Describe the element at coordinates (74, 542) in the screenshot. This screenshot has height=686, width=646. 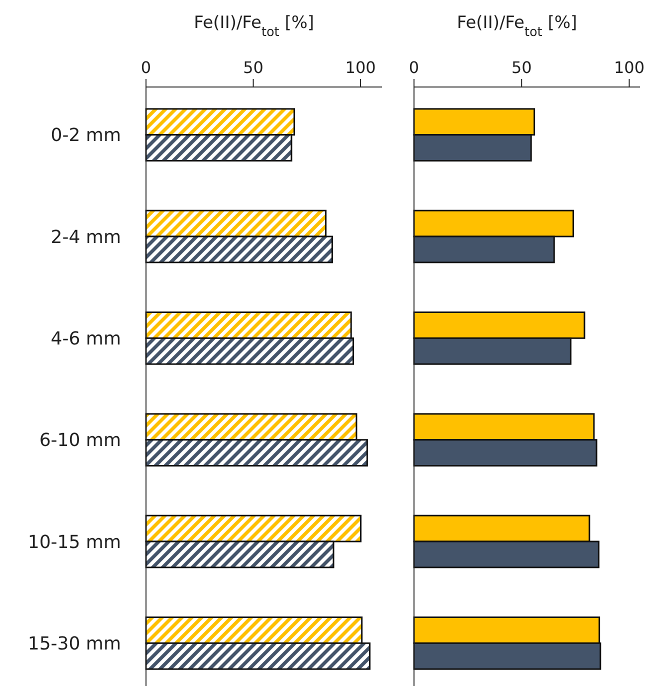
I see `y-tick-label: 10-15 mm` at that location.